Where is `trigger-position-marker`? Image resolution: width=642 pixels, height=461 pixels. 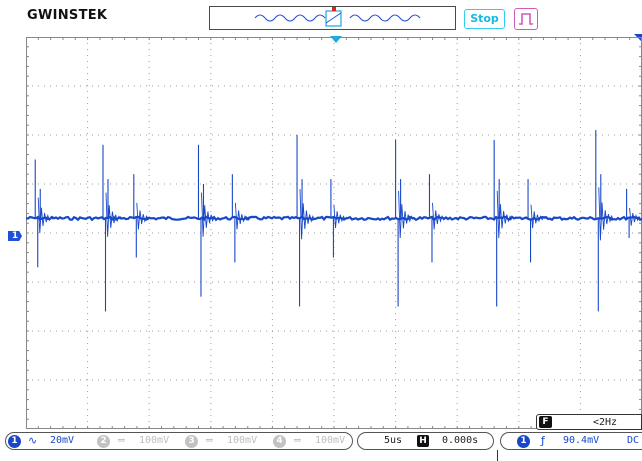
trigger-position-marker is located at coordinates (336, 39).